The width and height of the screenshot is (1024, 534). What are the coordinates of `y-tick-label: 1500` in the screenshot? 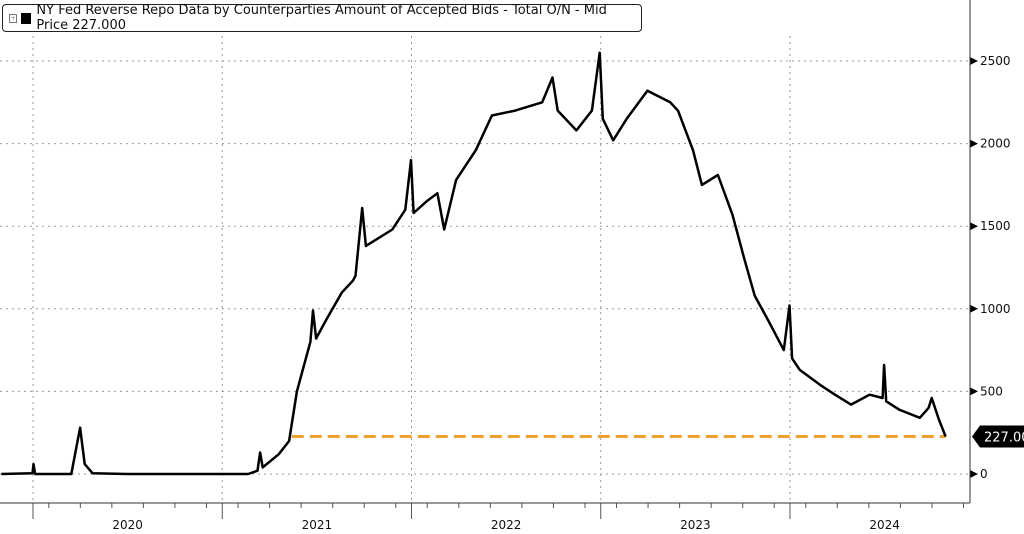 It's located at (995, 226).